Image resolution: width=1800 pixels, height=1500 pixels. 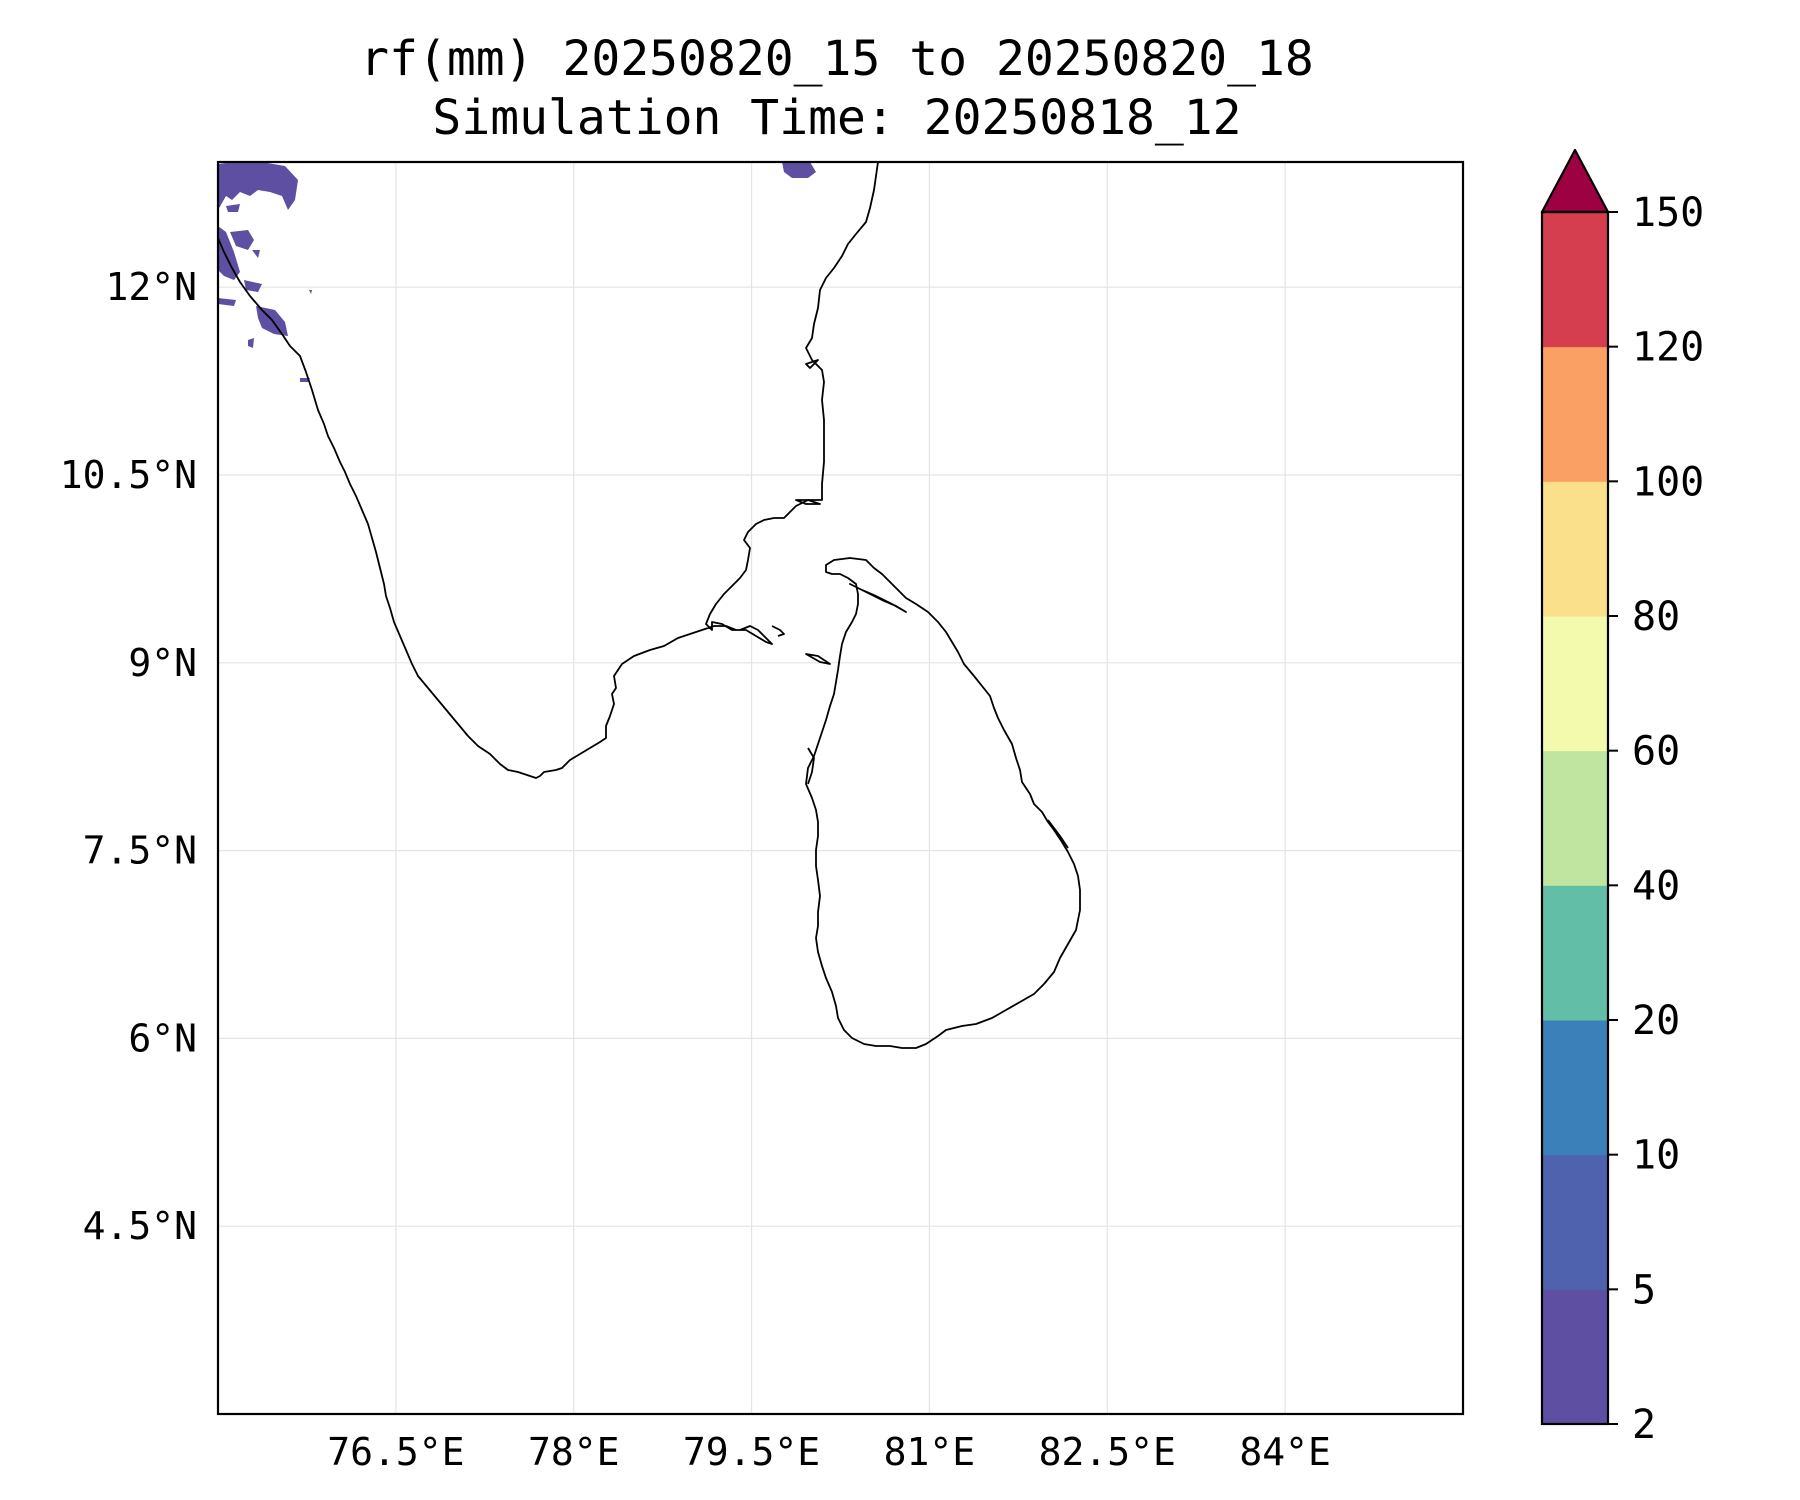 What do you see at coordinates (1656, 1156) in the screenshot?
I see `colorbar-tick-label: 10` at bounding box center [1656, 1156].